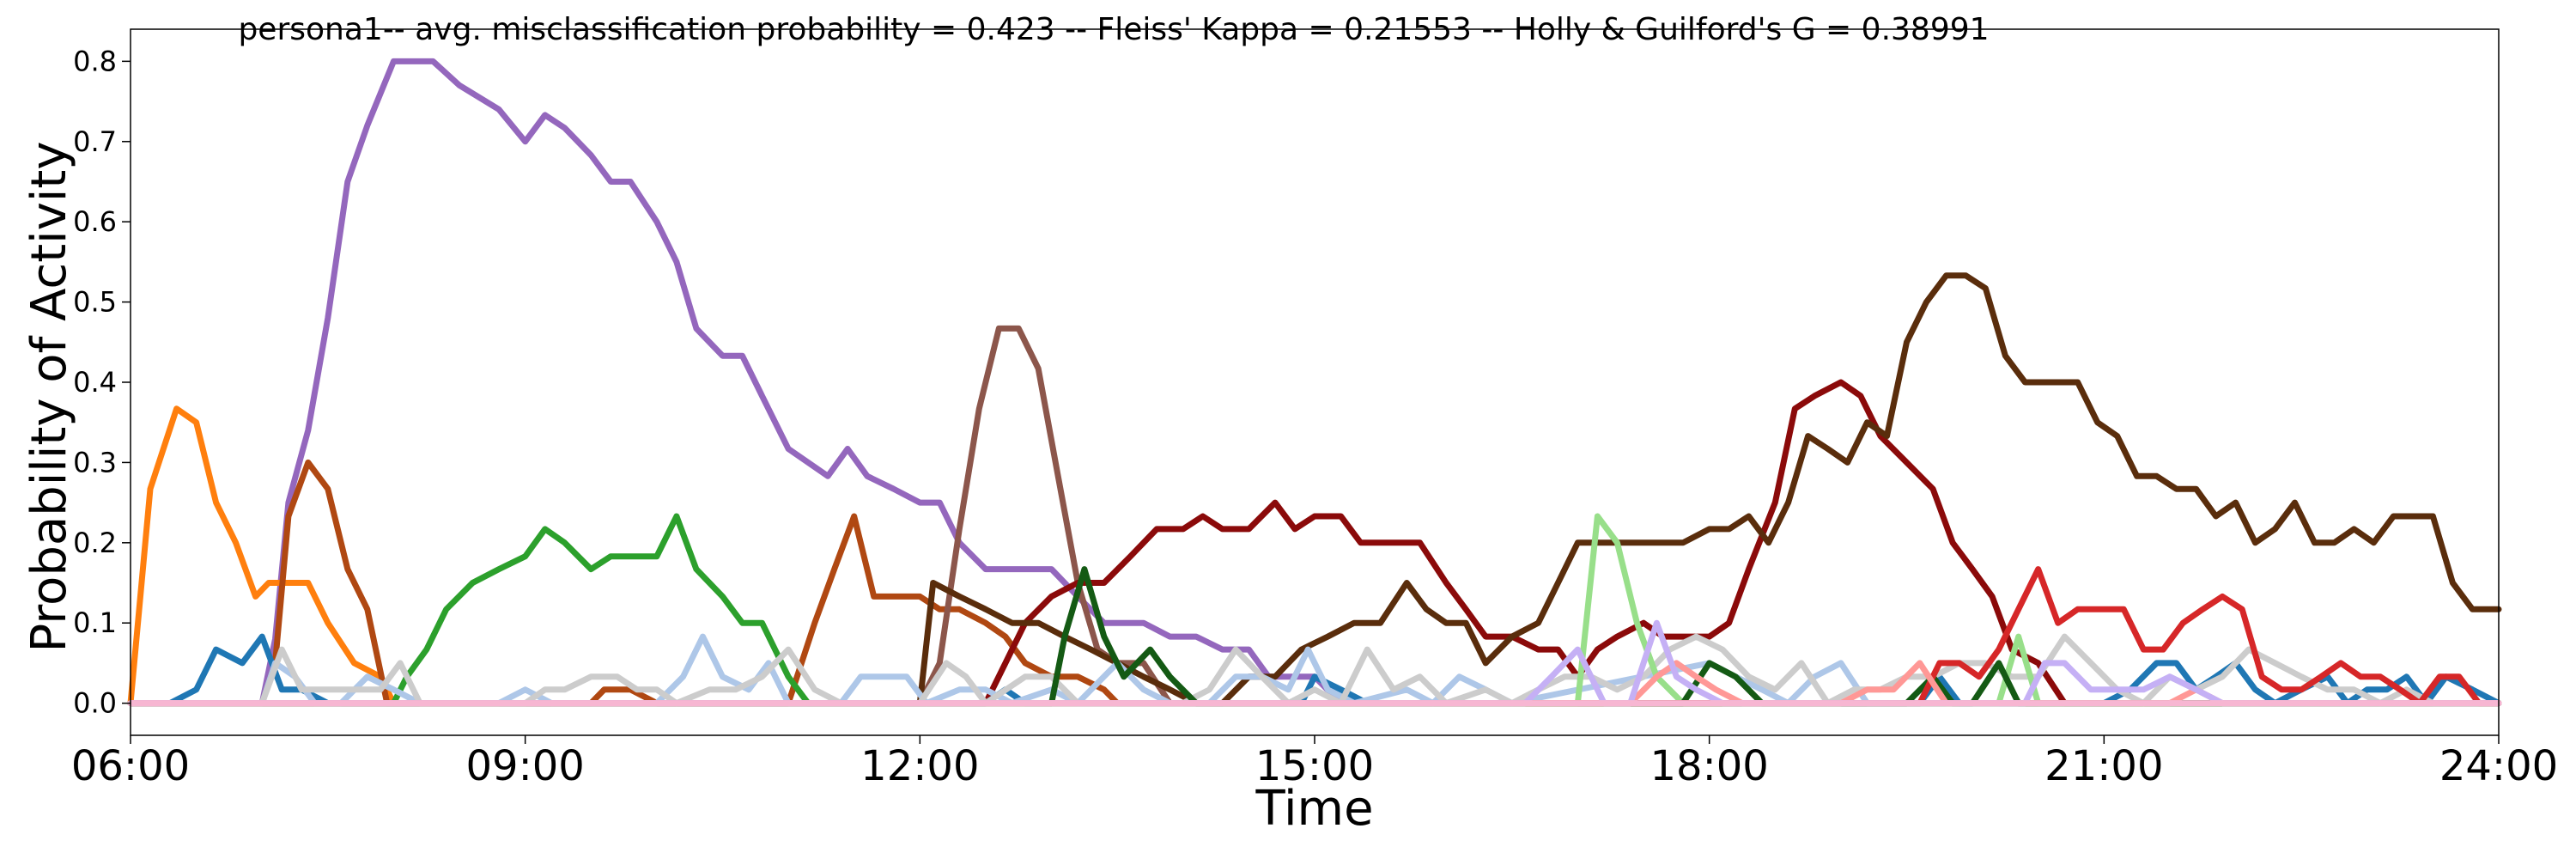 The height and width of the screenshot is (859, 2576). Describe the element at coordinates (2104, 766) in the screenshot. I see `x-tick-label: 21:00` at that location.